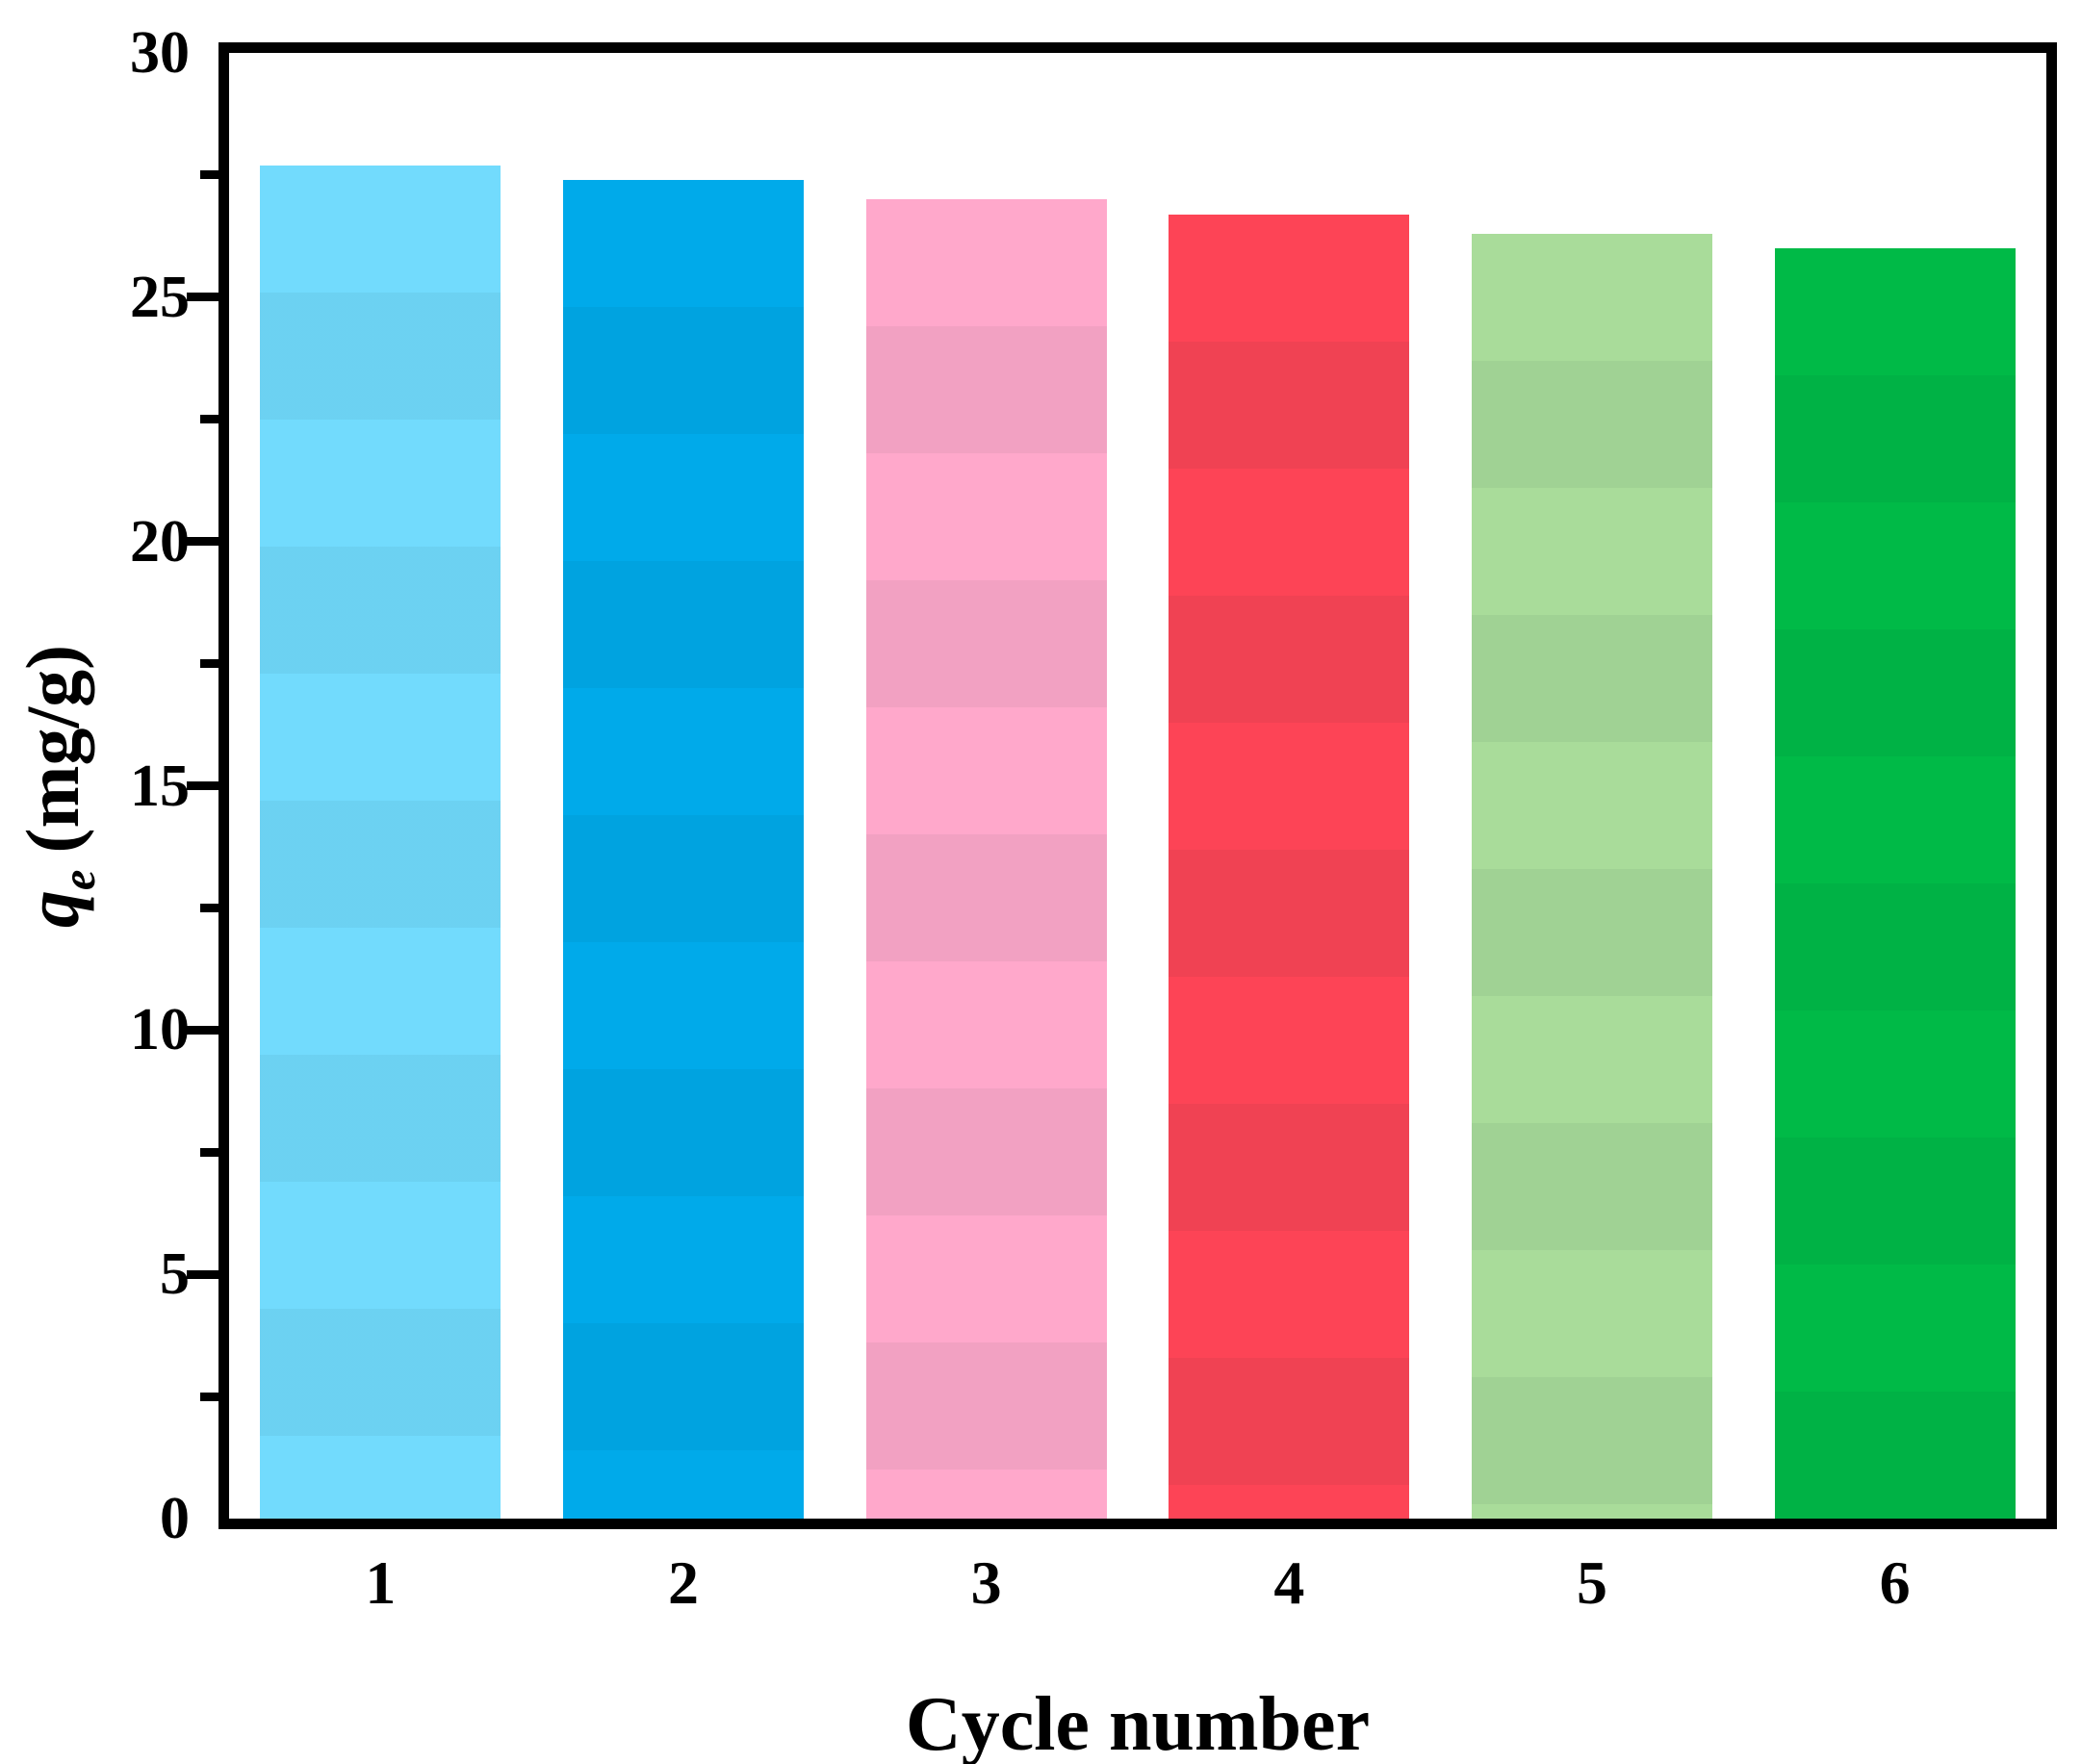 This screenshot has height=1764, width=2081. Describe the element at coordinates (209, 664) in the screenshot. I see `y-minor-tick-17.5` at that location.